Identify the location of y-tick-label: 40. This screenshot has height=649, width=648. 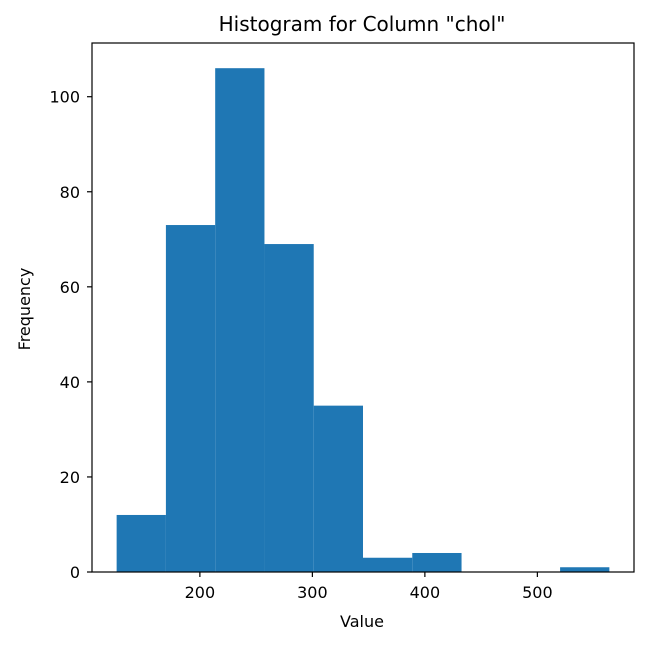
(70, 382).